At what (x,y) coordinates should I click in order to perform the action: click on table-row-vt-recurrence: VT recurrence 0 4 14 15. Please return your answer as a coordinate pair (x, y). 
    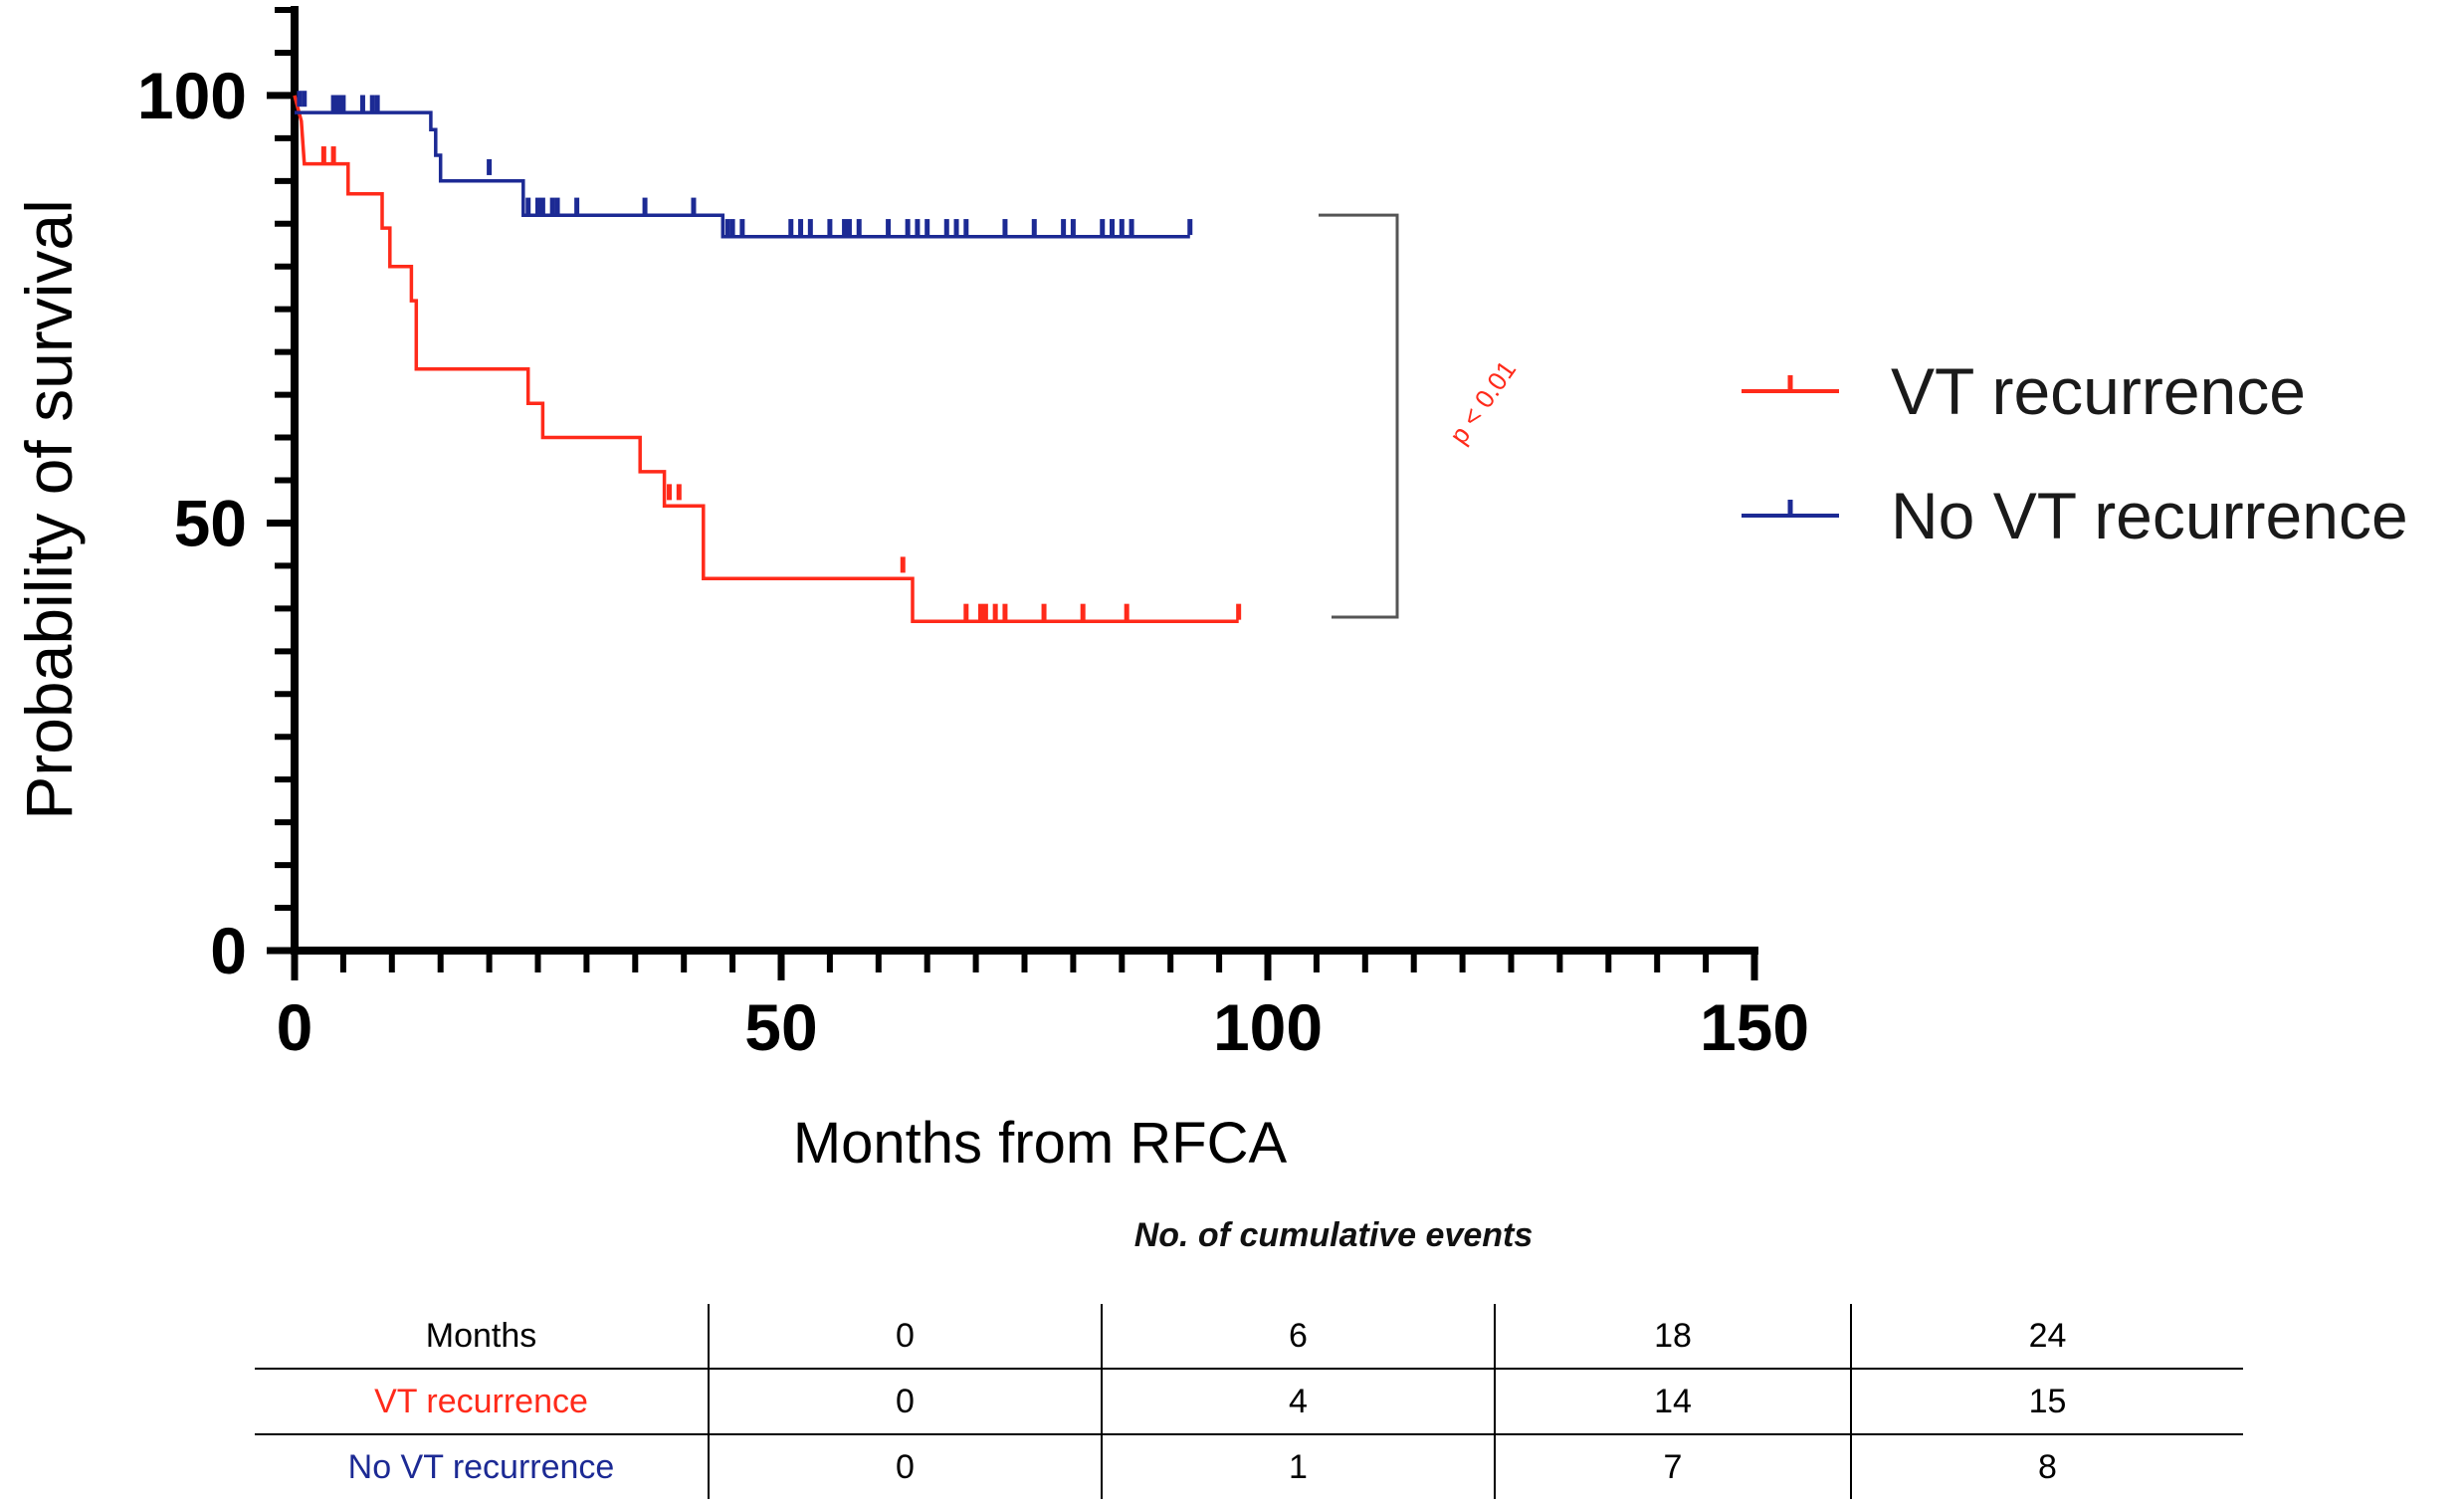
    Looking at the image, I should click on (1249, 1401).